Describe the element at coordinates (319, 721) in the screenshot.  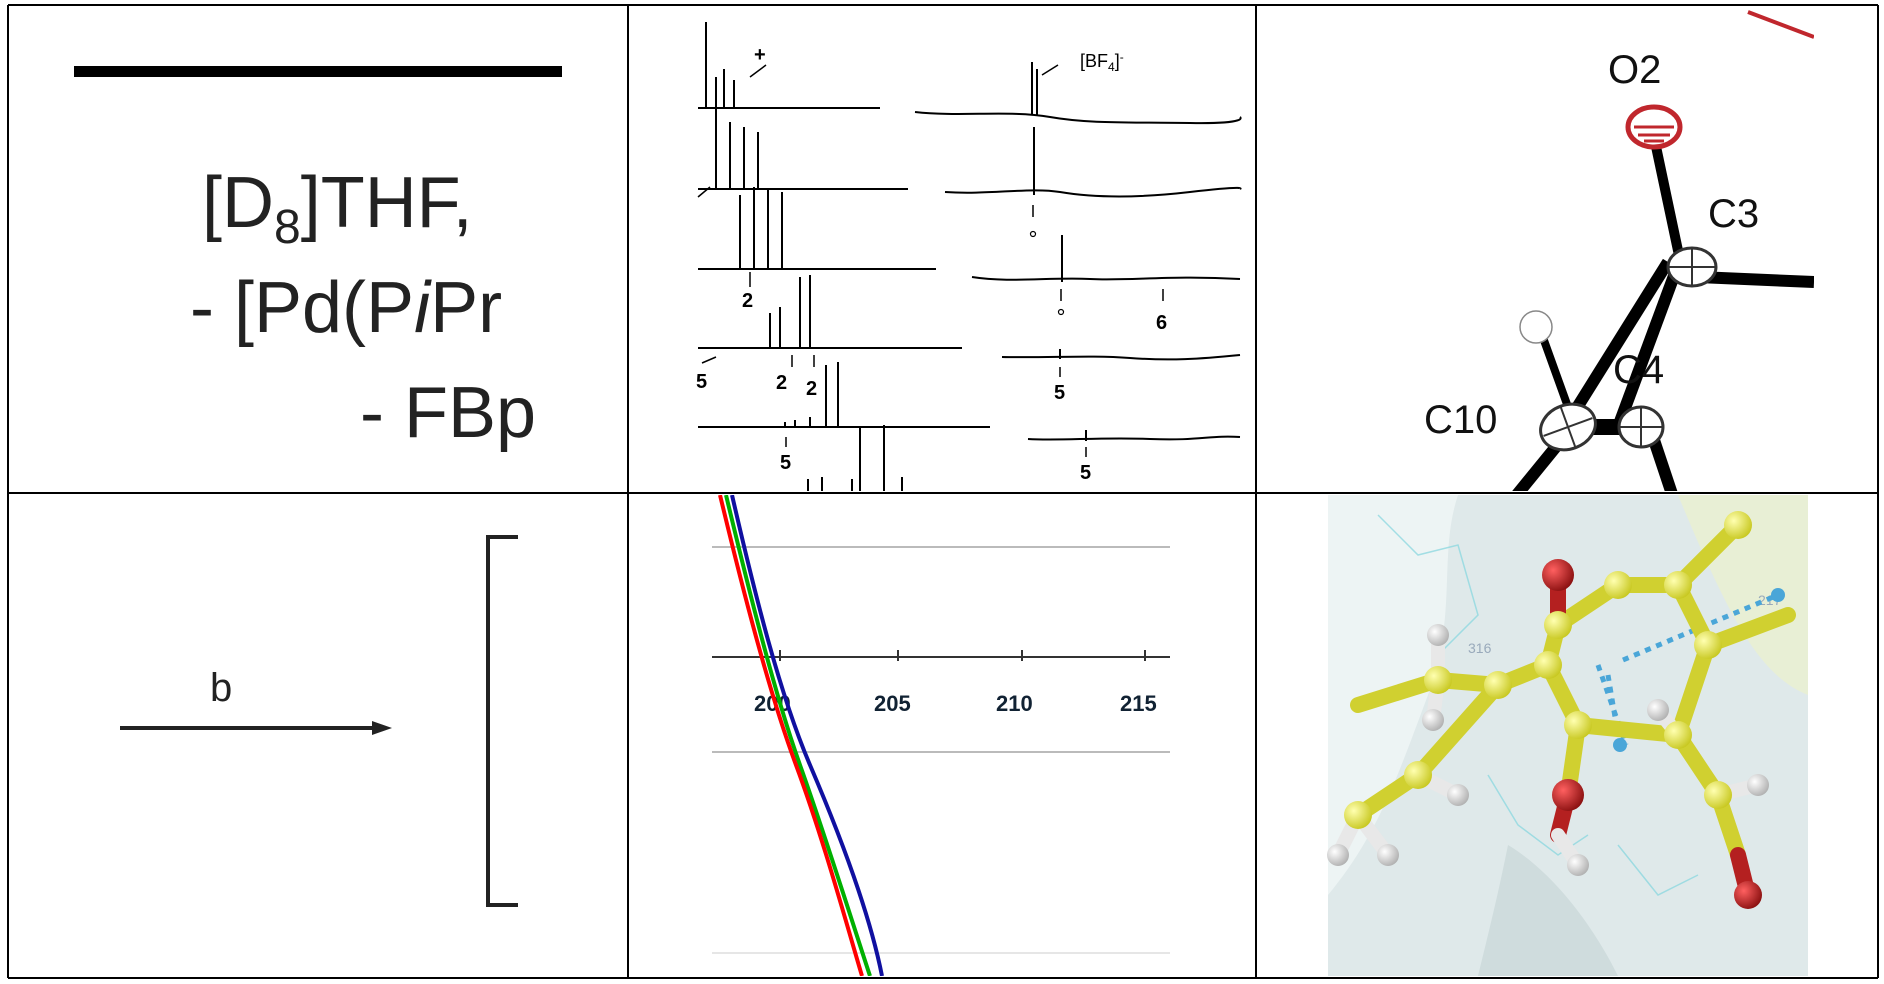
I see `arrow-svg: b` at that location.